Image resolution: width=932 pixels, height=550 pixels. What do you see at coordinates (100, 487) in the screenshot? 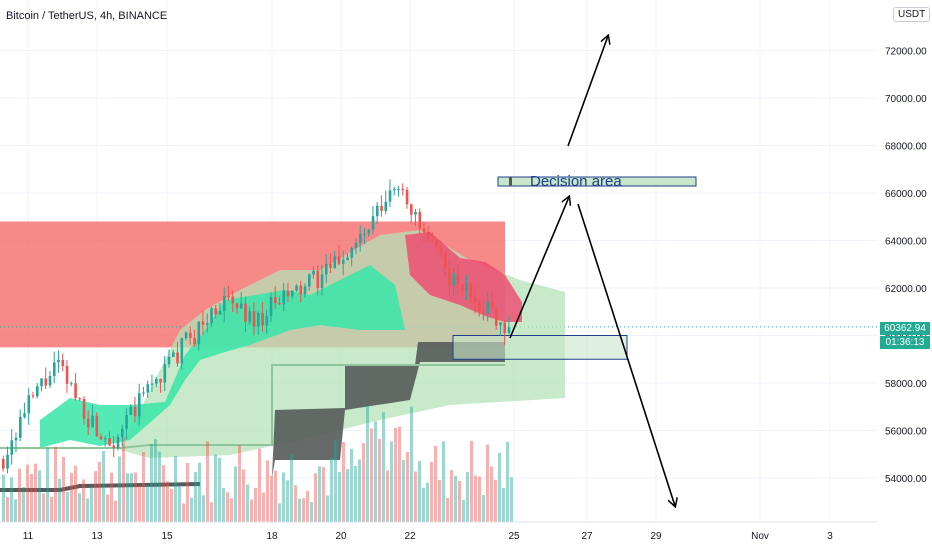
I see `baseline-band` at bounding box center [100, 487].